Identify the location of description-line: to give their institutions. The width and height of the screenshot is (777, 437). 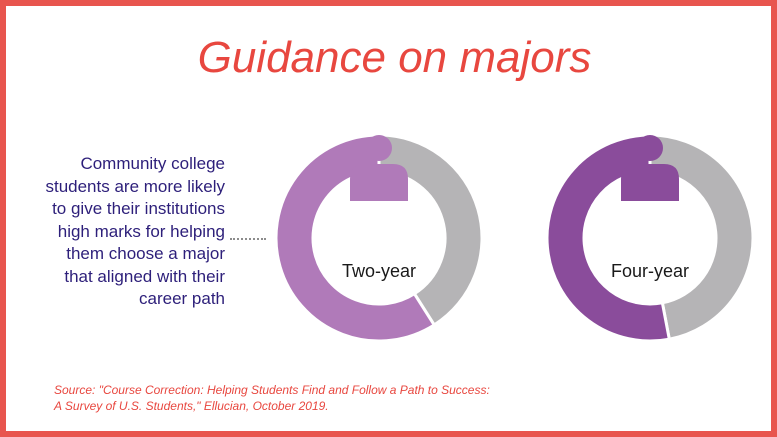
(138, 208).